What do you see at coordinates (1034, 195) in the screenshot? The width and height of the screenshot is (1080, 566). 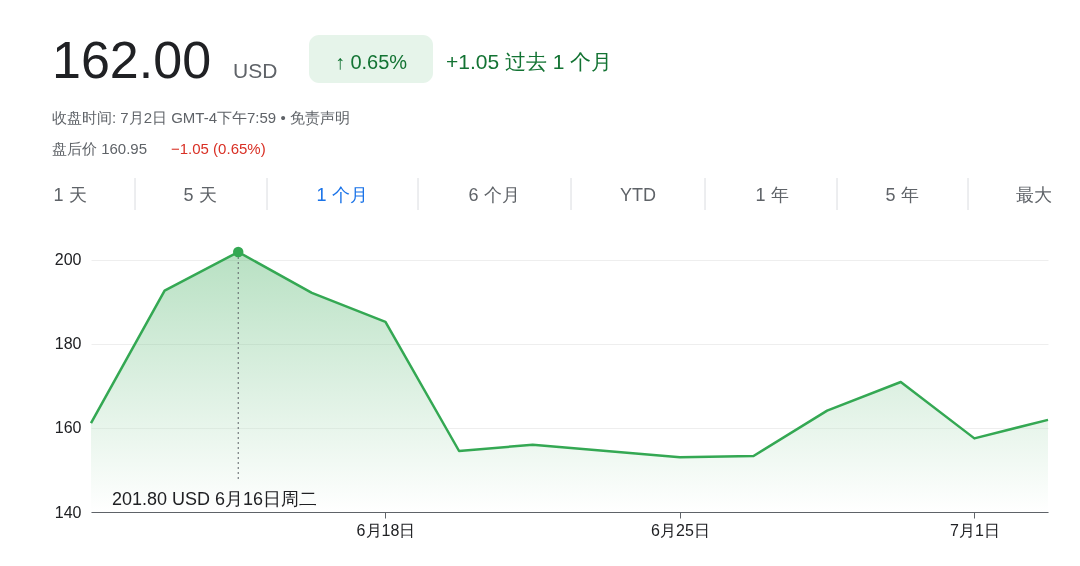 I see `text: 最大` at bounding box center [1034, 195].